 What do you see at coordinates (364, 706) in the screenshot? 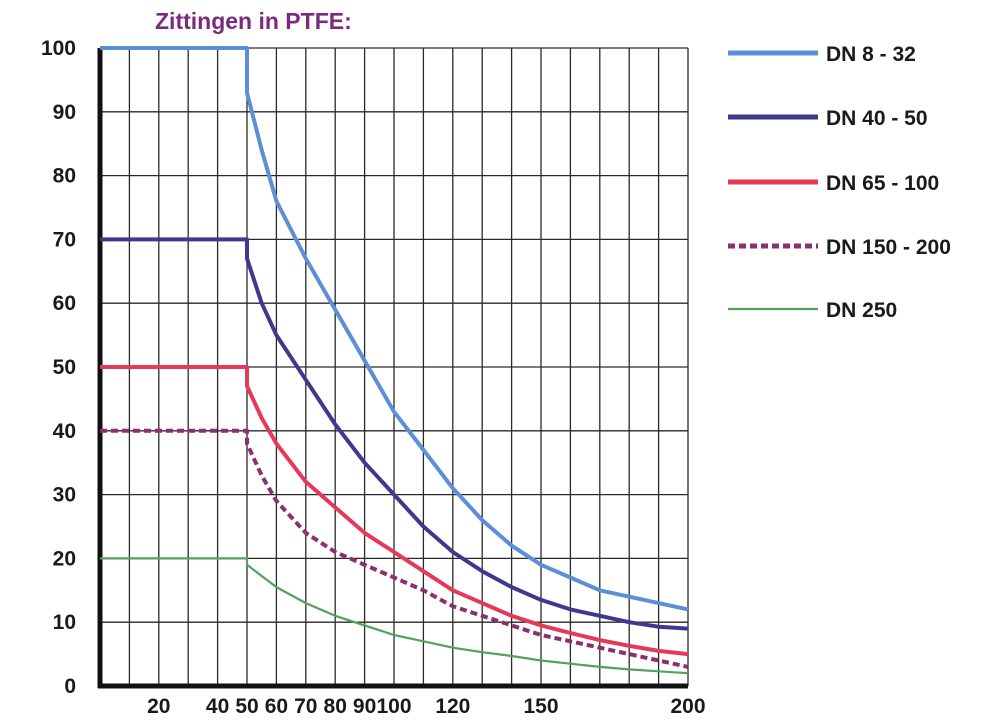
I see `x-tick-label: 90` at bounding box center [364, 706].